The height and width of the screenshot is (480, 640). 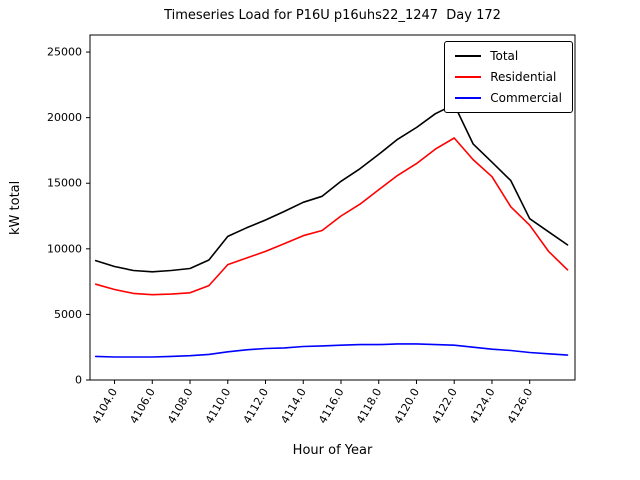 I want to click on legend-label-residential: Residential, so click(x=523, y=77).